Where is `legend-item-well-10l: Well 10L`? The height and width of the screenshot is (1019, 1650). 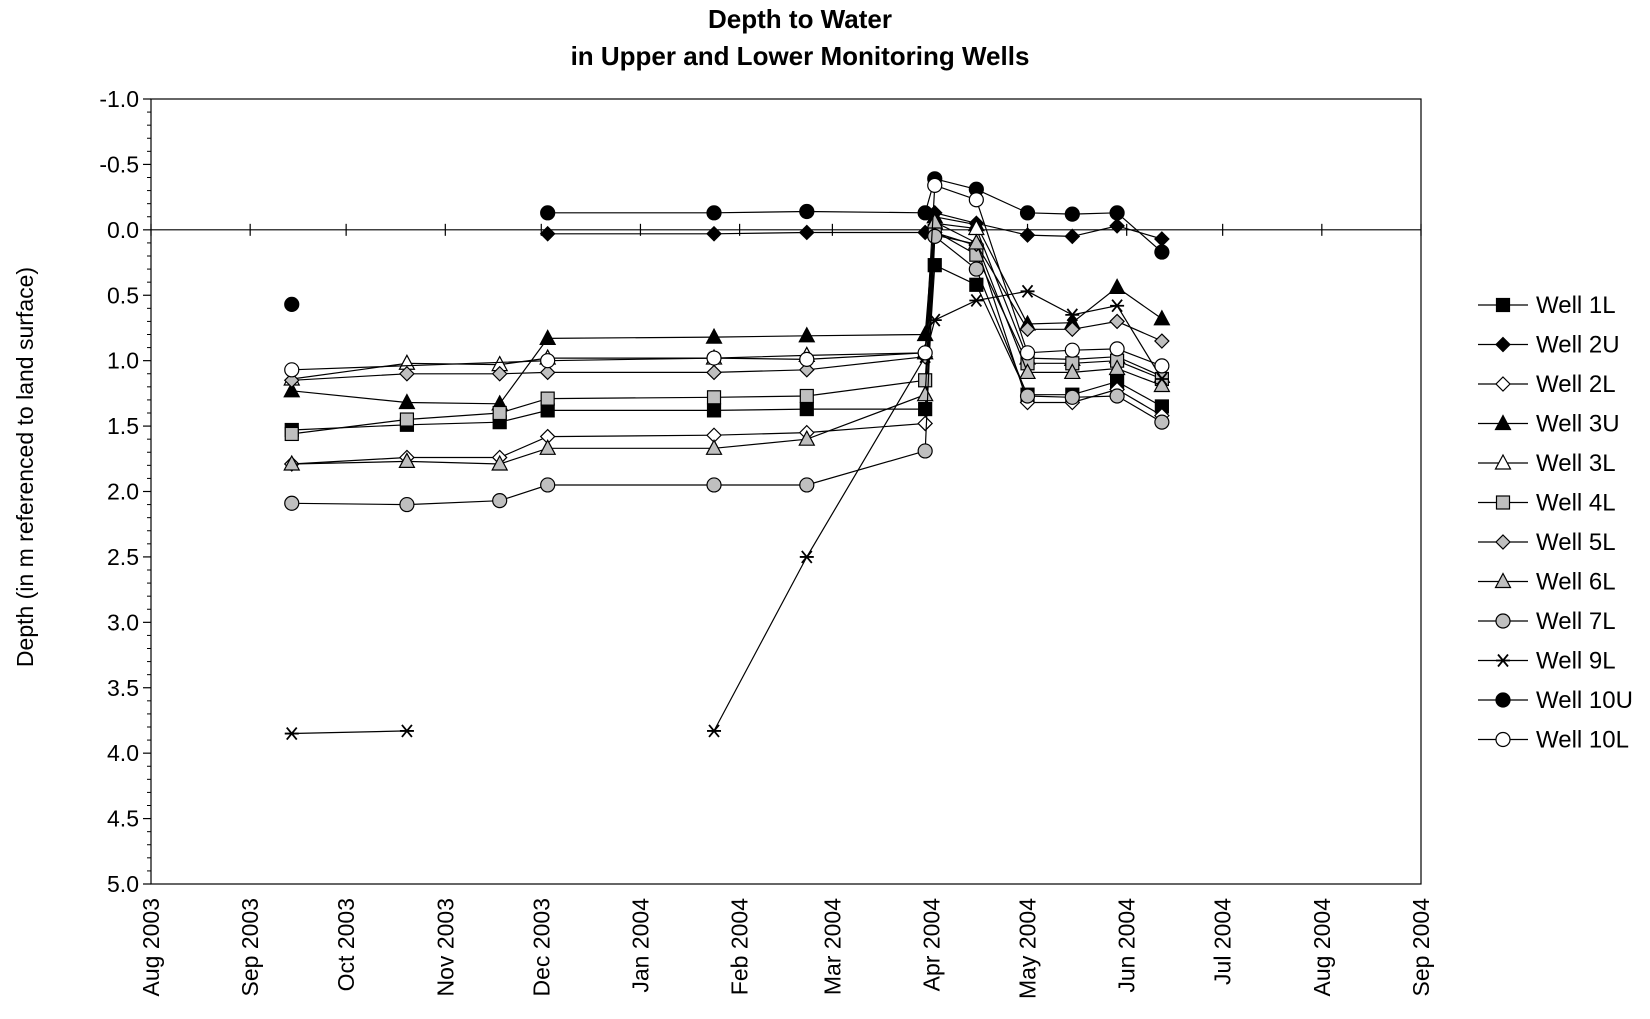
legend-item-well-10l: Well 10L is located at coordinates (1553, 740).